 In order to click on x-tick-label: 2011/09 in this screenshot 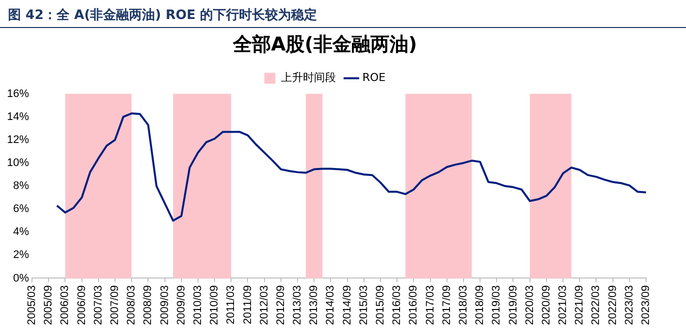, I will do `click(248, 304)`.